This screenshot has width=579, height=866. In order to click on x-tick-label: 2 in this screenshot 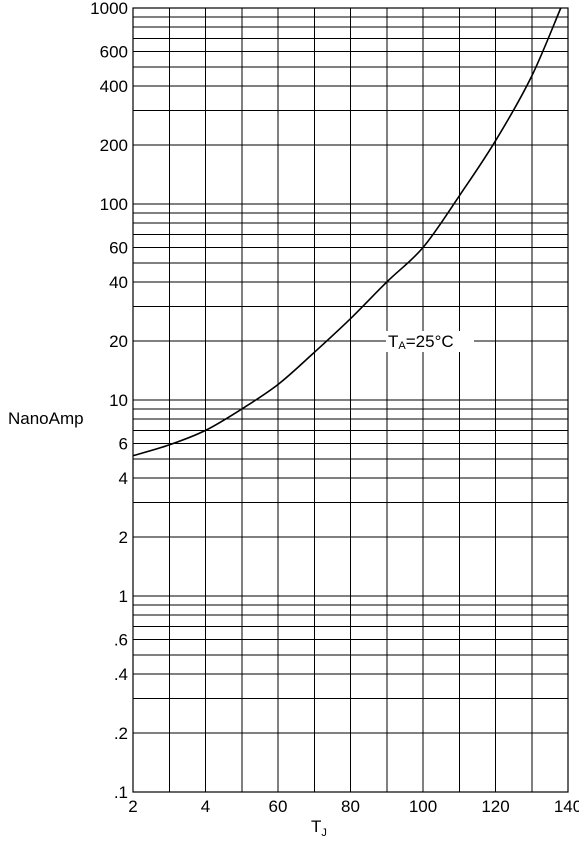, I will do `click(132, 806)`.